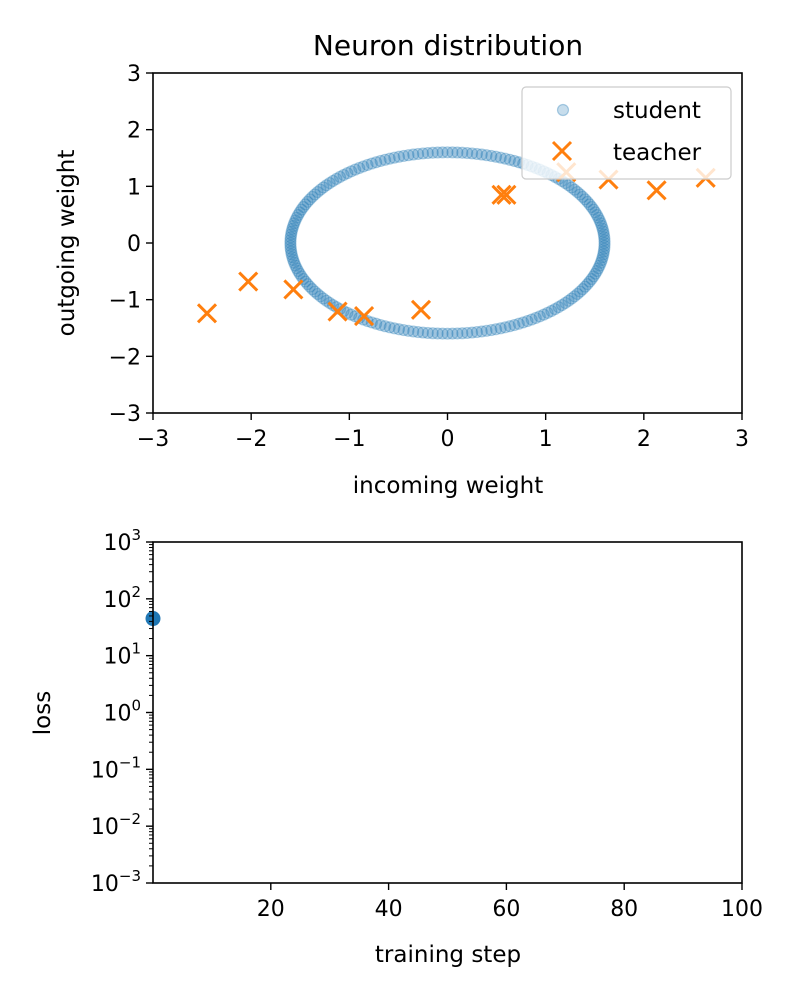 The width and height of the screenshot is (800, 1000). What do you see at coordinates (125, 301) in the screenshot?
I see `top-y-tick-label: −1` at bounding box center [125, 301].